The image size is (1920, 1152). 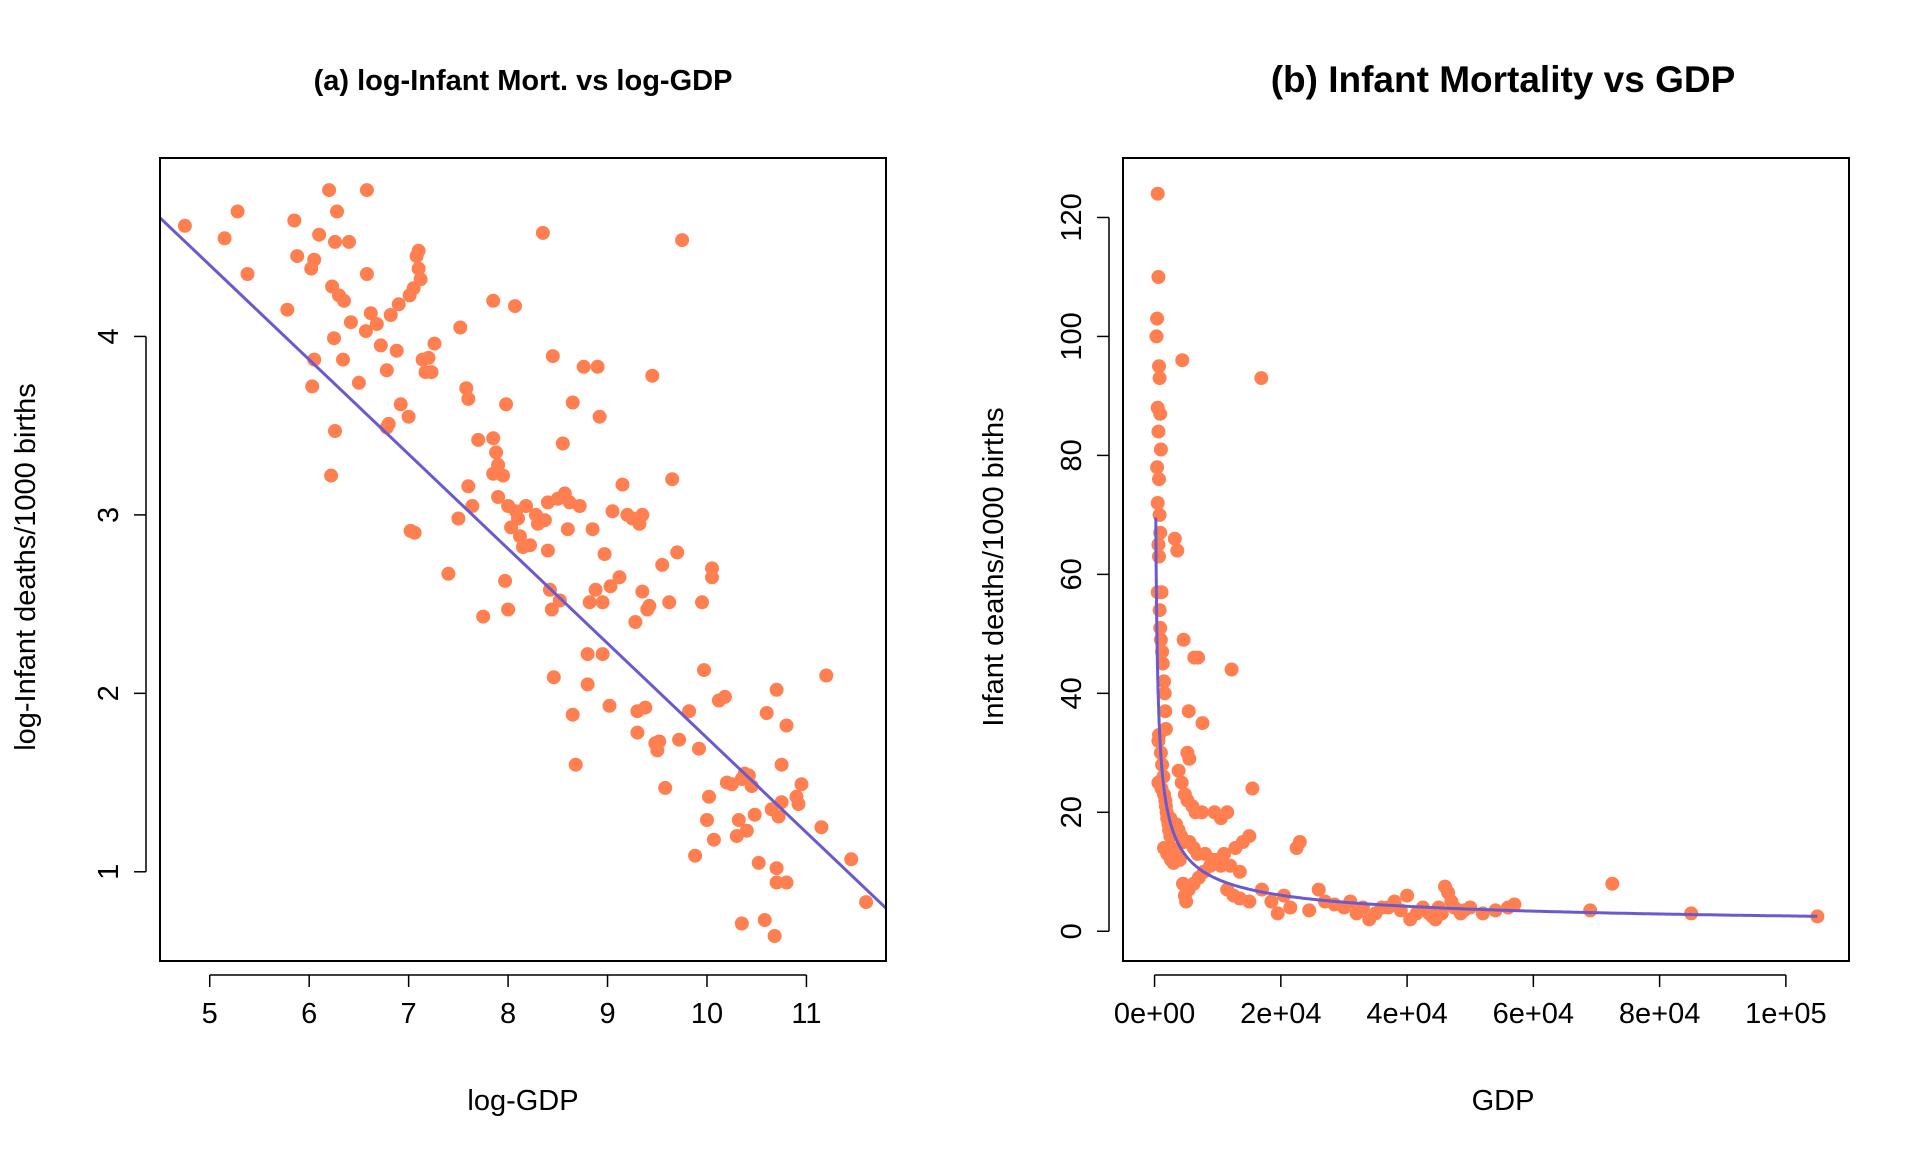 I want to click on y-tick-label: 1, so click(x=109, y=872).